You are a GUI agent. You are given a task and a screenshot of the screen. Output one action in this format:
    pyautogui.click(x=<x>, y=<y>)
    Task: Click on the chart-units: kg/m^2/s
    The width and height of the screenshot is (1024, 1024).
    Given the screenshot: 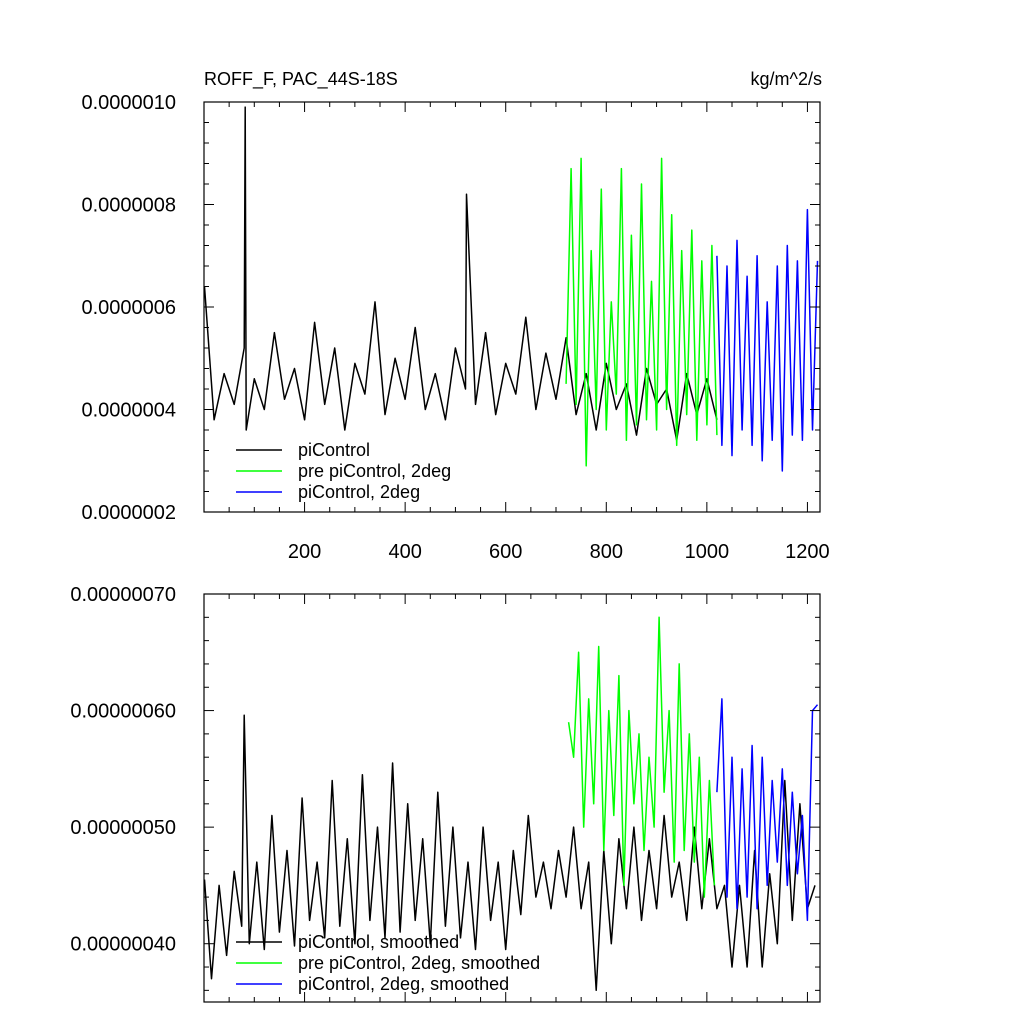 What is the action you would take?
    pyautogui.click(x=786, y=79)
    